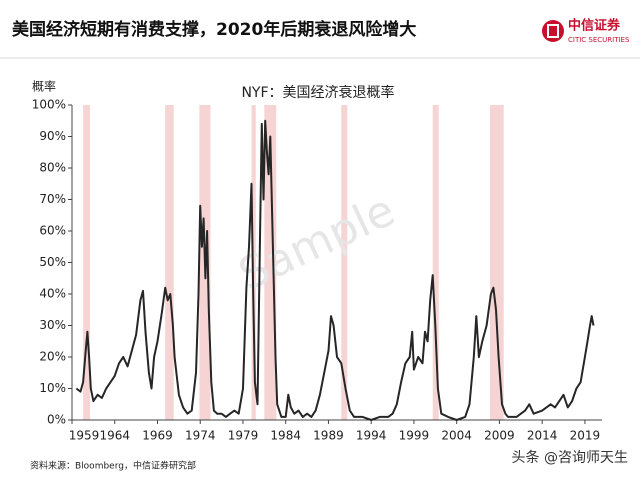 The image size is (640, 480). I want to click on y-tick-label: 0%, so click(56, 420).